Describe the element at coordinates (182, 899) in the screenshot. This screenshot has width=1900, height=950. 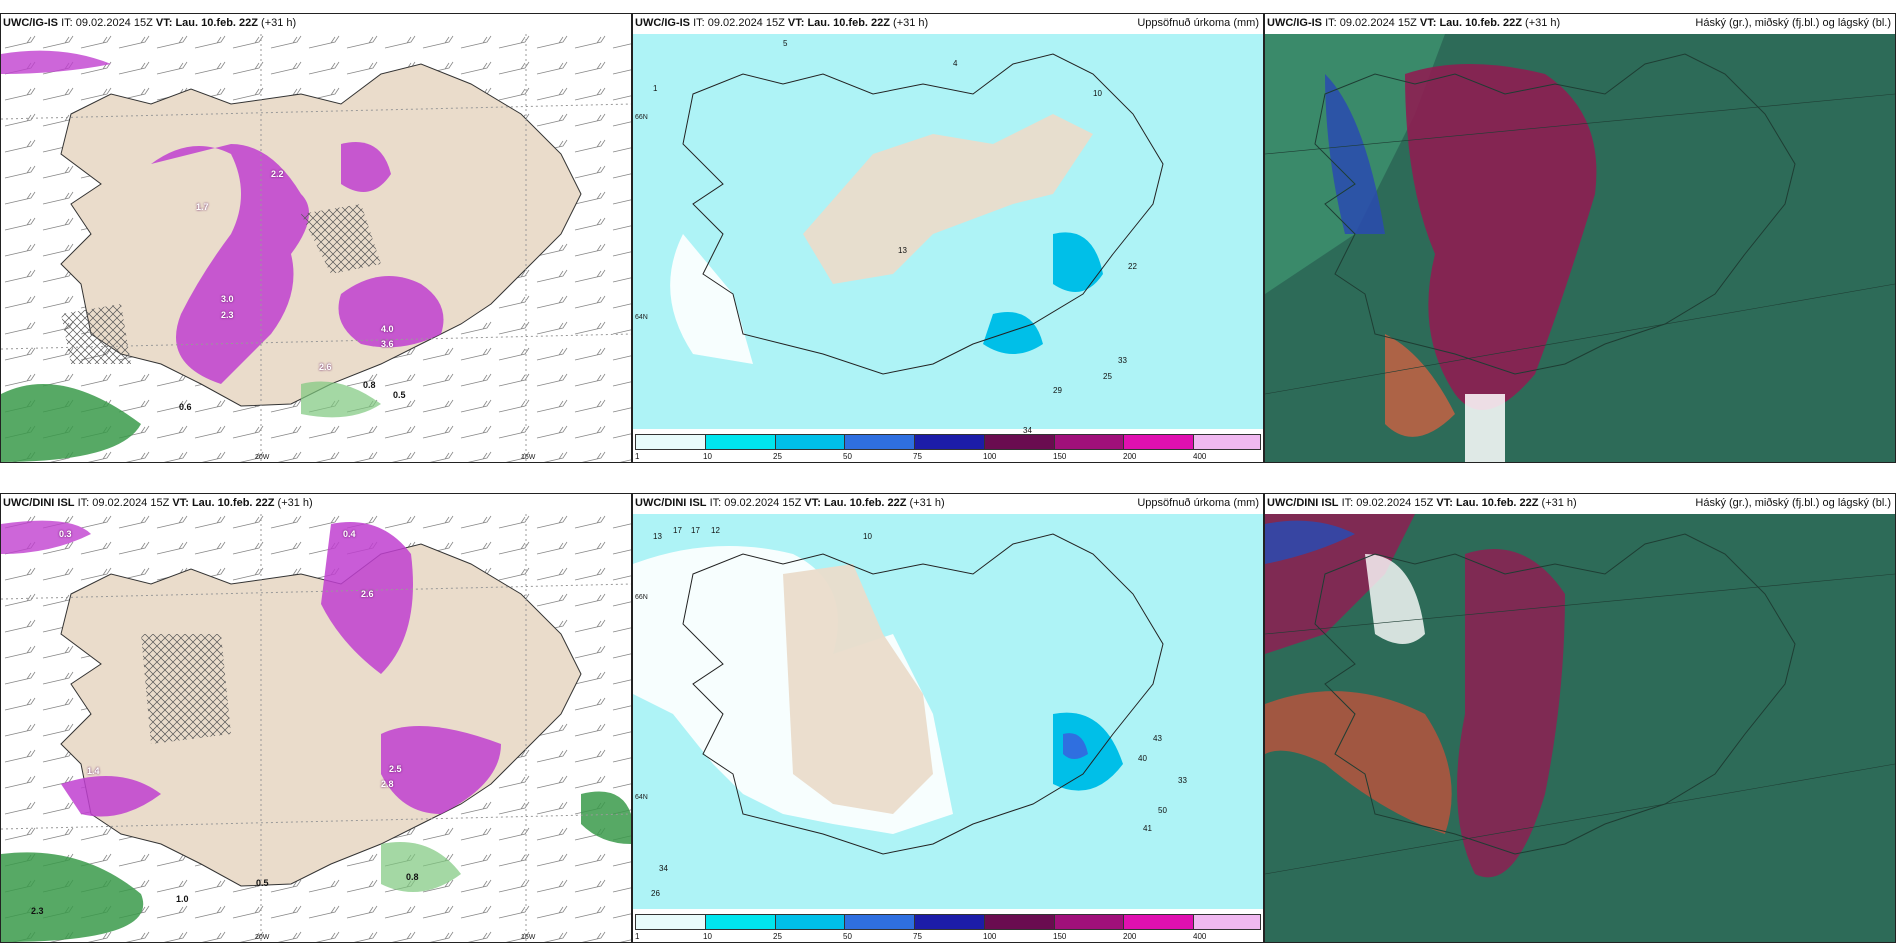
I see `precip-label: 1.0` at that location.